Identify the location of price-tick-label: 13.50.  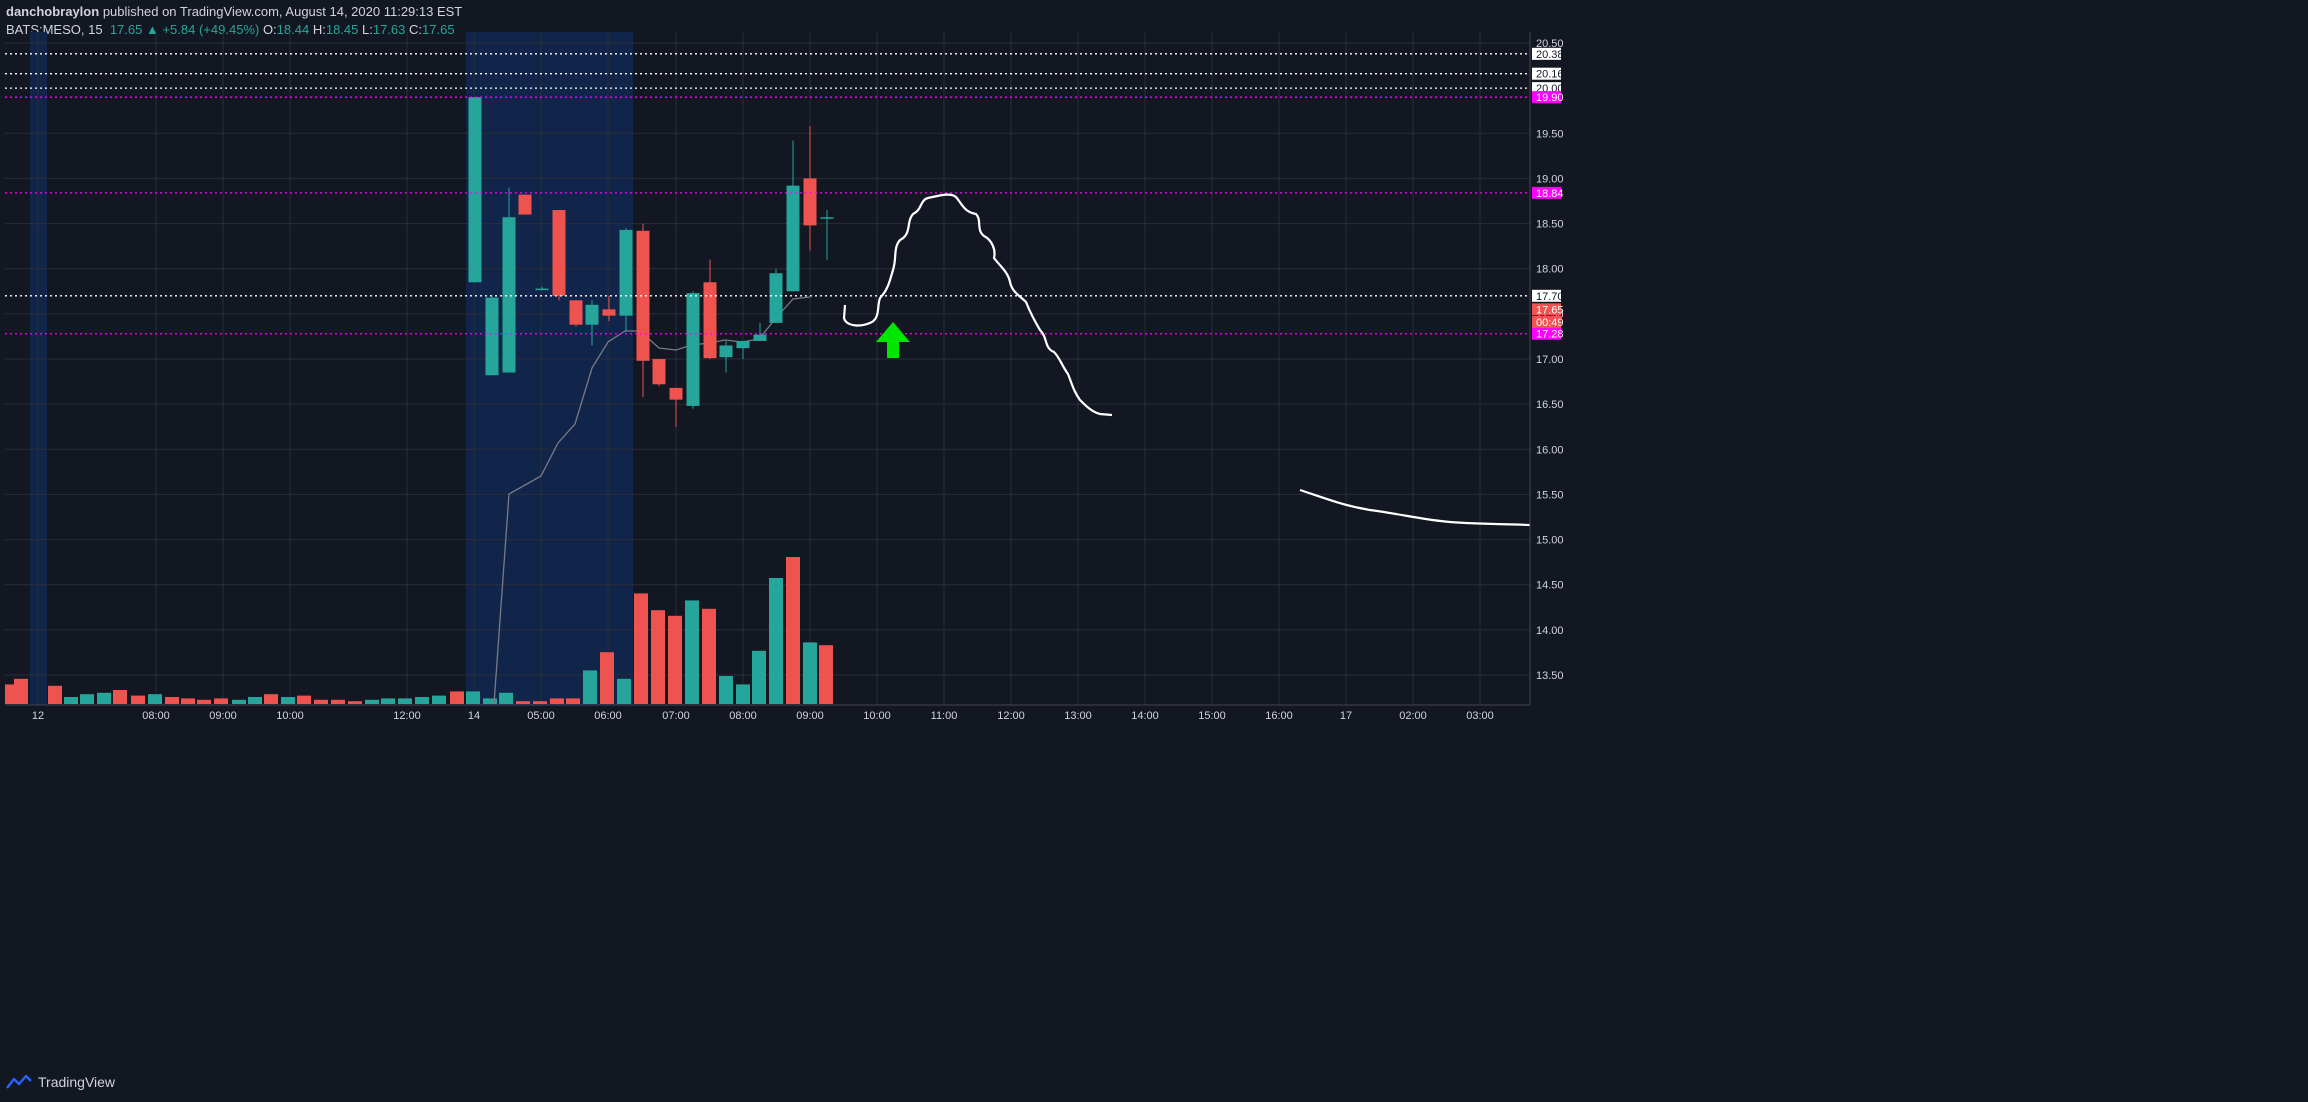
(1550, 676).